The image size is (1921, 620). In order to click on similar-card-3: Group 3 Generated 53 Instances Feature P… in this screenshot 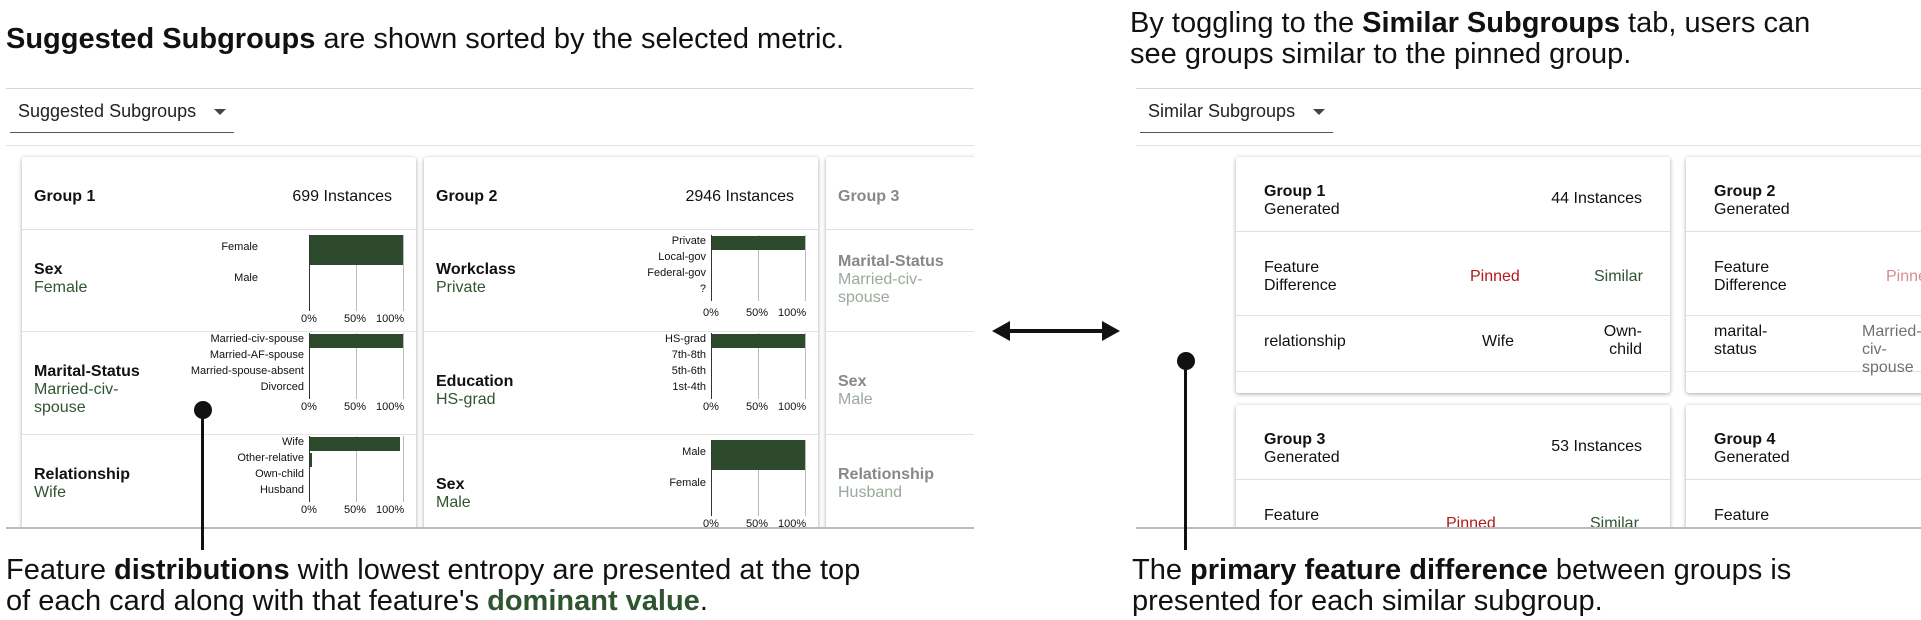, I will do `click(1453, 466)`.